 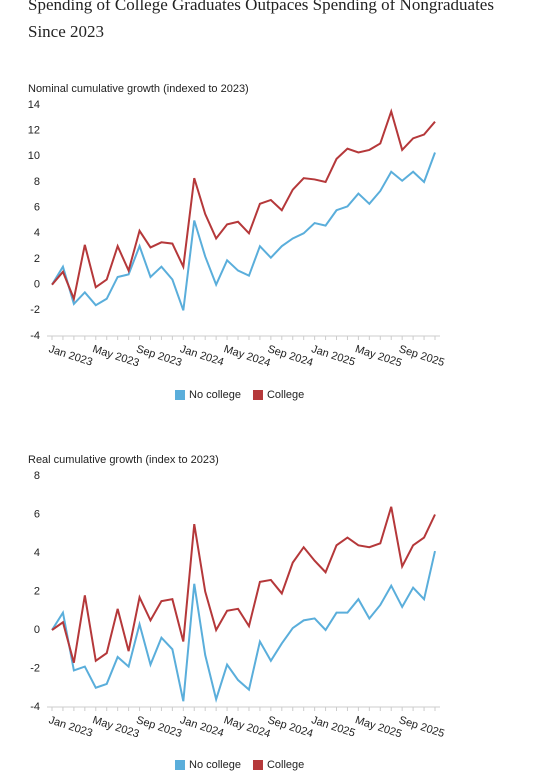 I want to click on y-tick-label: 10, so click(x=34, y=156).